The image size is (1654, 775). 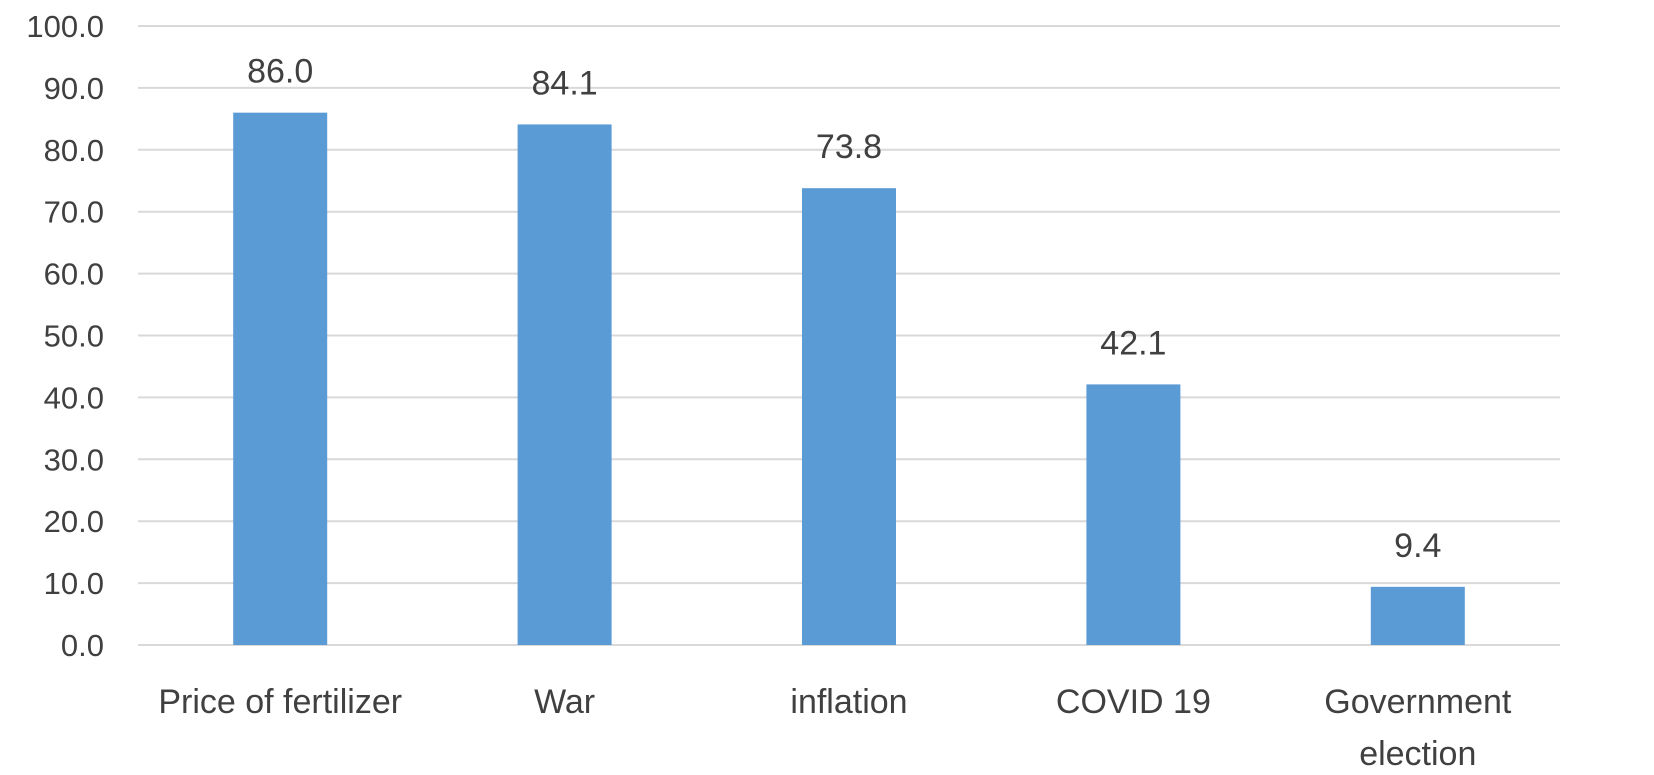 What do you see at coordinates (565, 83) in the screenshot?
I see `data-label: 84.1` at bounding box center [565, 83].